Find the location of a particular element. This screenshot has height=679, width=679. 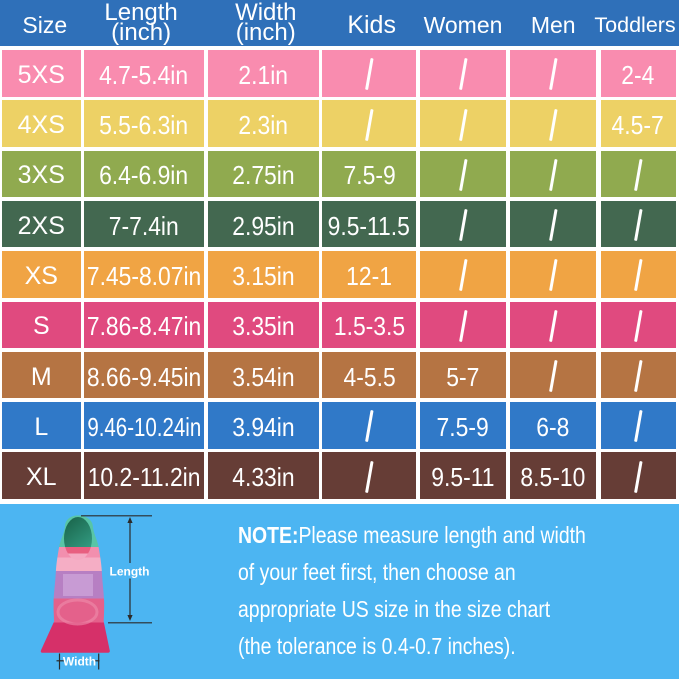

svg-text: Width is located at coordinates (79, 662).